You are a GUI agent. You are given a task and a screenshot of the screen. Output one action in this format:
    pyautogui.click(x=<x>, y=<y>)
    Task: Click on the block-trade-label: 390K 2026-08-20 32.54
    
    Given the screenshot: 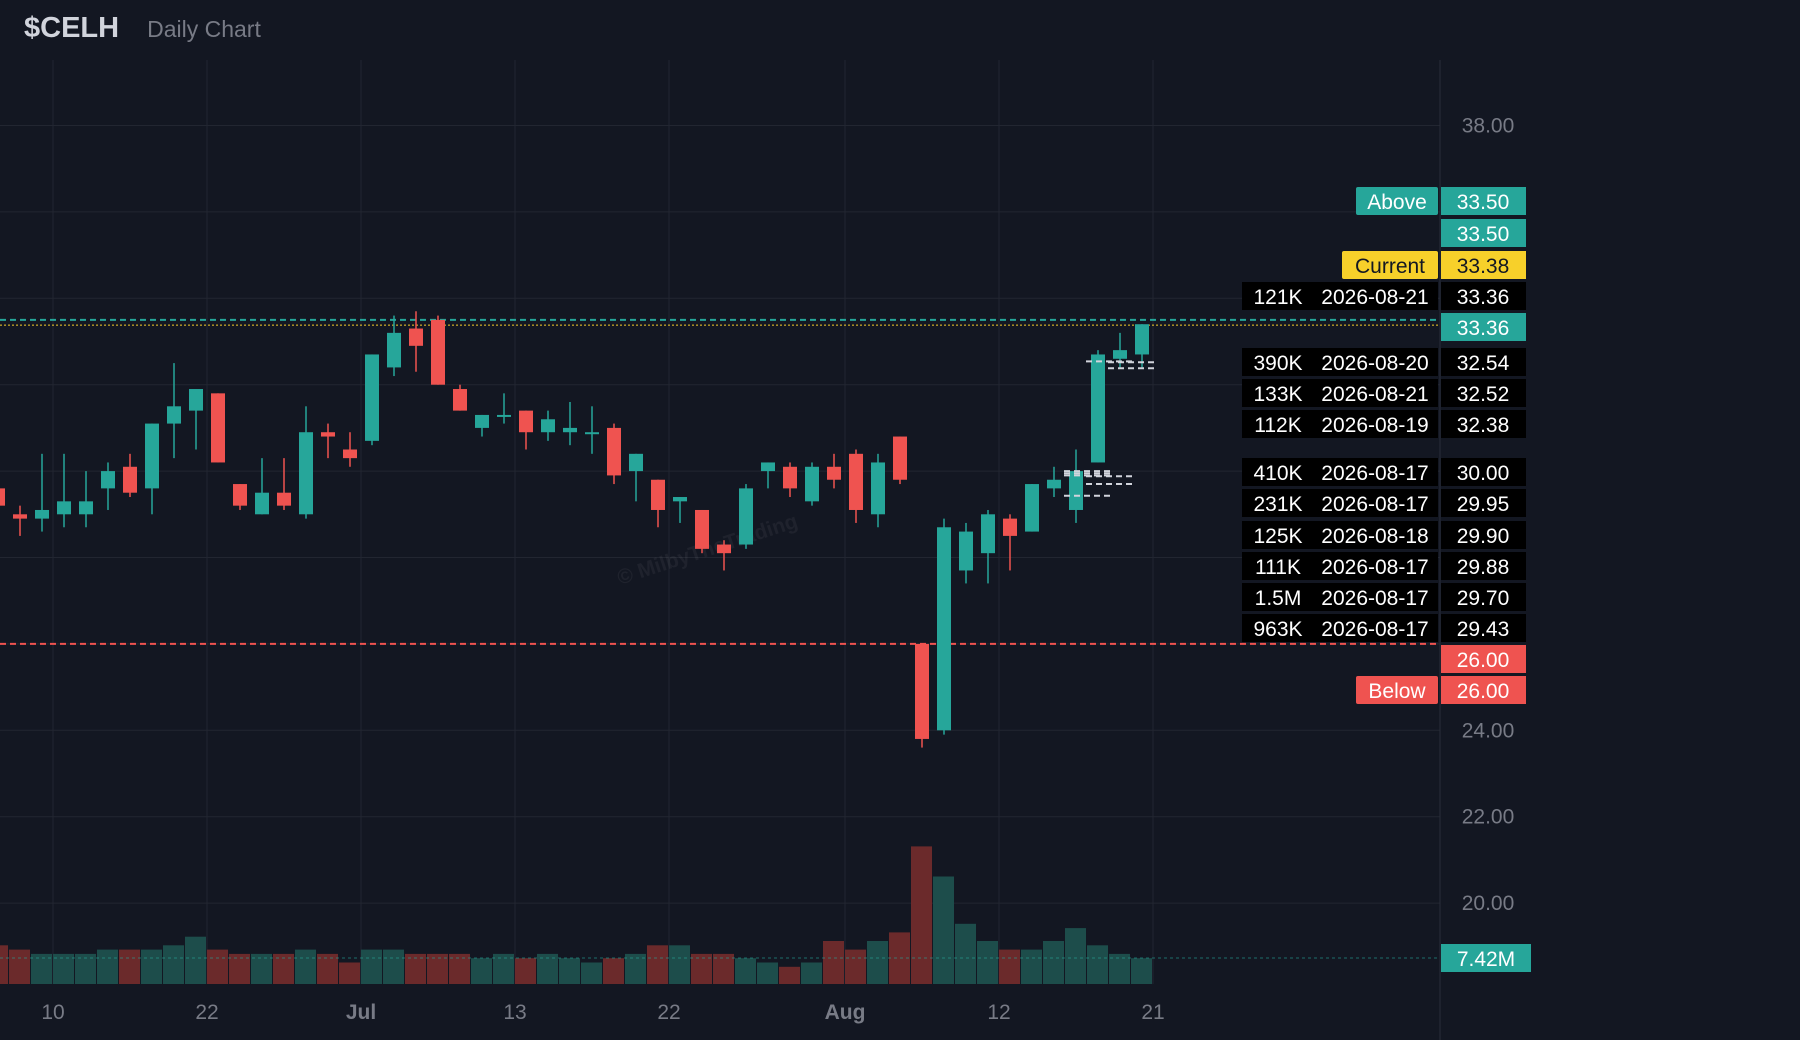 What is the action you would take?
    pyautogui.click(x=1384, y=362)
    